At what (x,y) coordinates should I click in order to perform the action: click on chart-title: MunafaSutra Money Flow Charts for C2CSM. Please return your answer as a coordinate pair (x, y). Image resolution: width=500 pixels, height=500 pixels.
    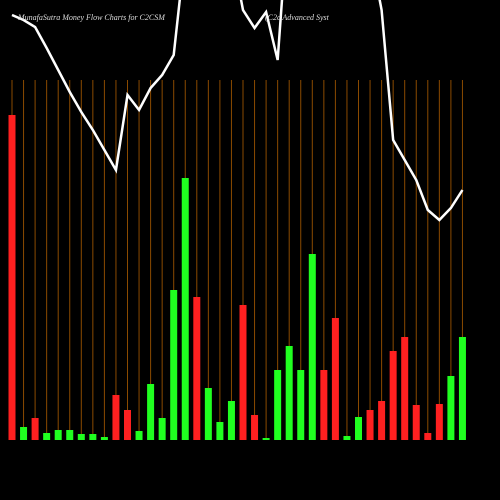
    Looking at the image, I should click on (91, 17).